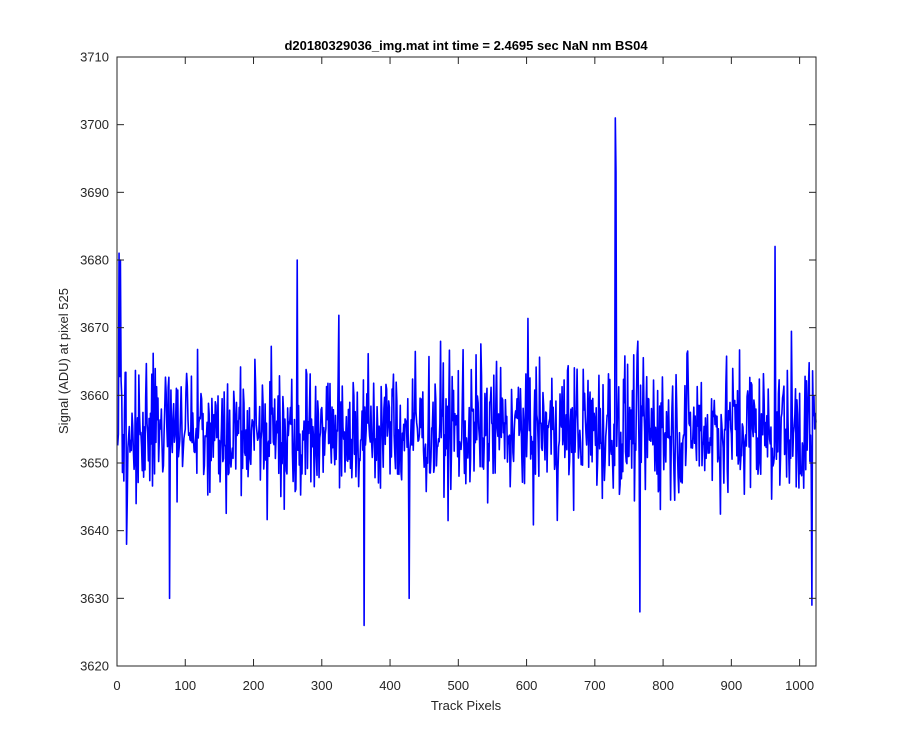 The image size is (900, 750). I want to click on x-tick-label: 0, so click(116, 685).